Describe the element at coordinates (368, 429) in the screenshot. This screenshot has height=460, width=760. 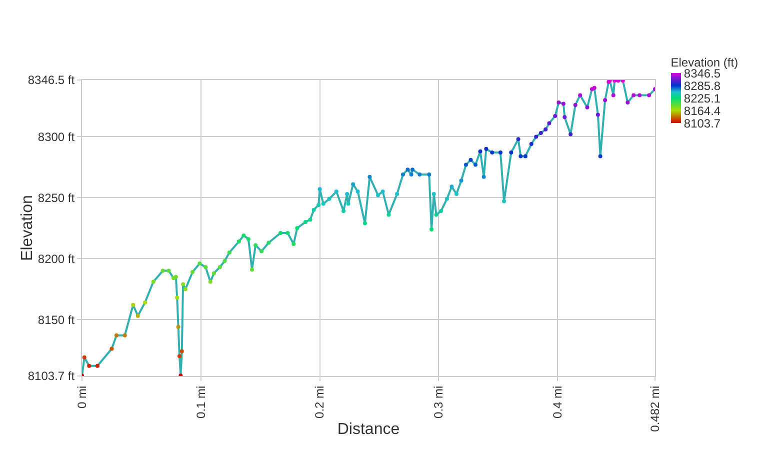
I see `x-axis-title: Distance` at that location.